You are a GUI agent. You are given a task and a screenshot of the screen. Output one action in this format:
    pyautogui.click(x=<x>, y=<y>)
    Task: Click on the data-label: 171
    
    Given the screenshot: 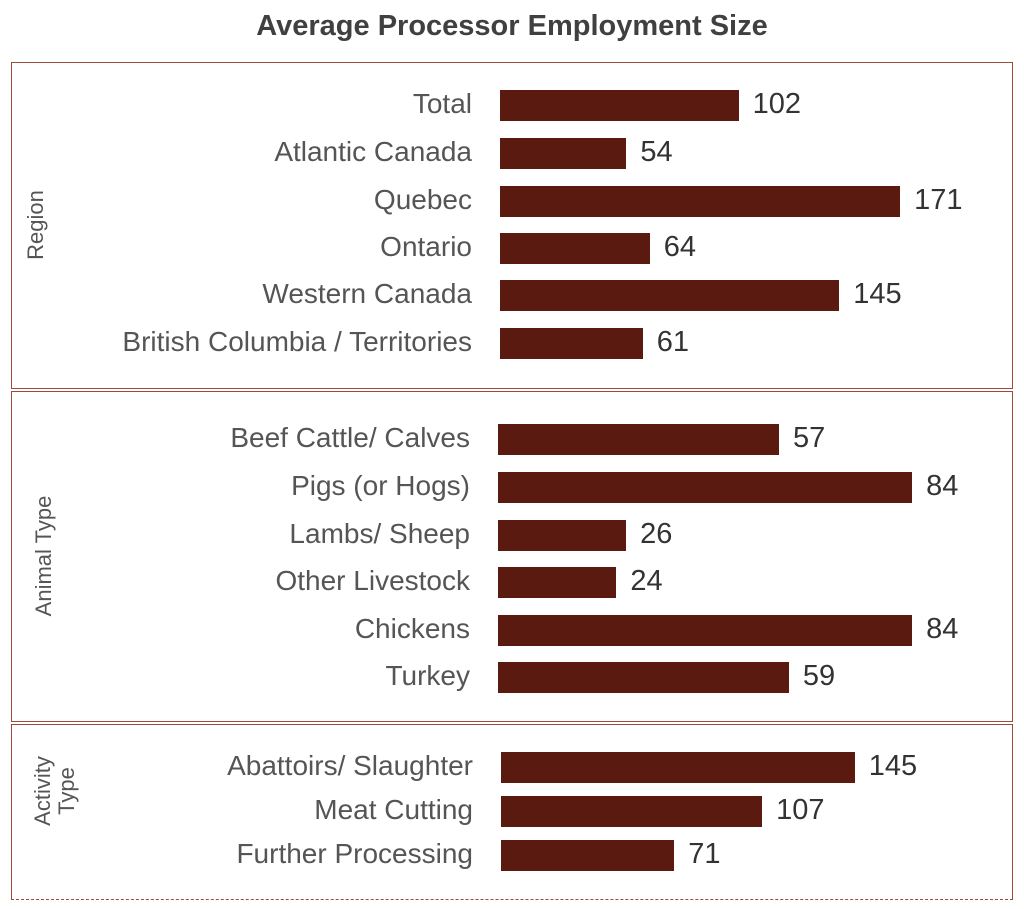 What is the action you would take?
    pyautogui.click(x=938, y=200)
    